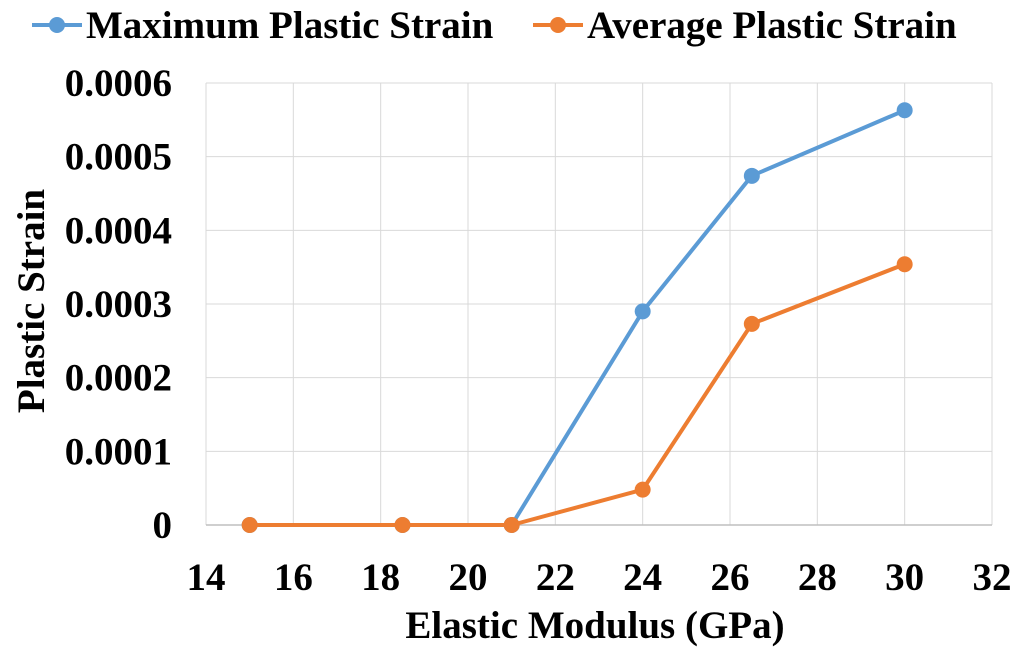 This screenshot has height=650, width=1014. I want to click on x-tick-label: 20, so click(468, 577).